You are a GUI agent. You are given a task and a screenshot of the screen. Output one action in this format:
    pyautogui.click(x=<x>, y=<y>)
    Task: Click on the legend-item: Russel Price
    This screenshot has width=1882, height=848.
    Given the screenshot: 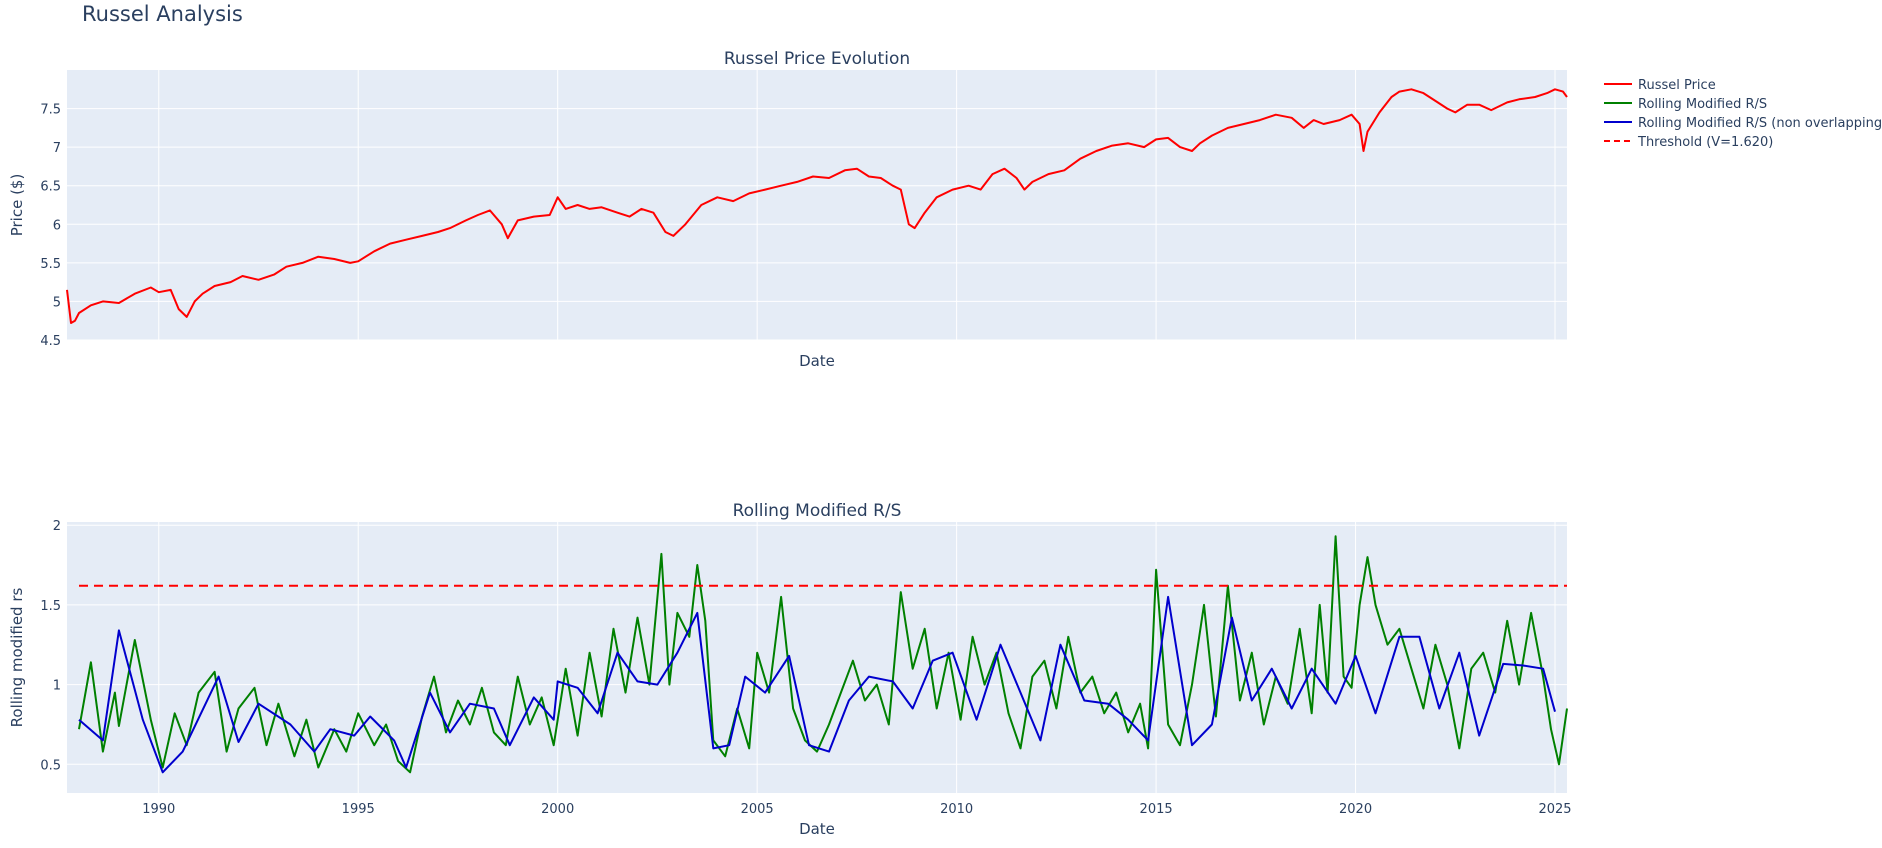 What is the action you would take?
    pyautogui.click(x=1660, y=85)
    